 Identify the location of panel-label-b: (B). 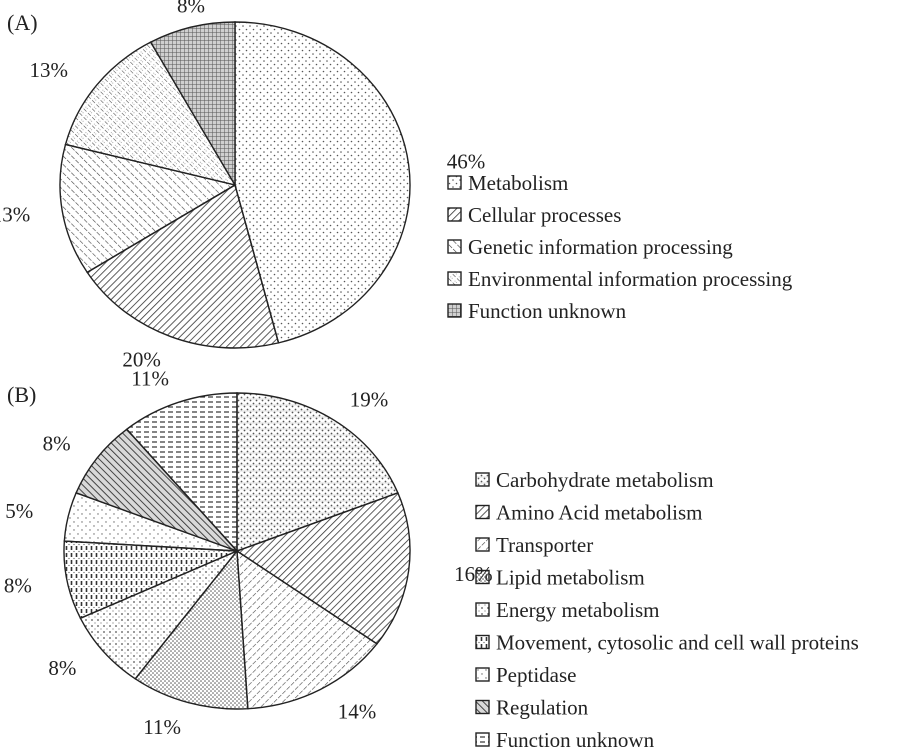
(21, 394).